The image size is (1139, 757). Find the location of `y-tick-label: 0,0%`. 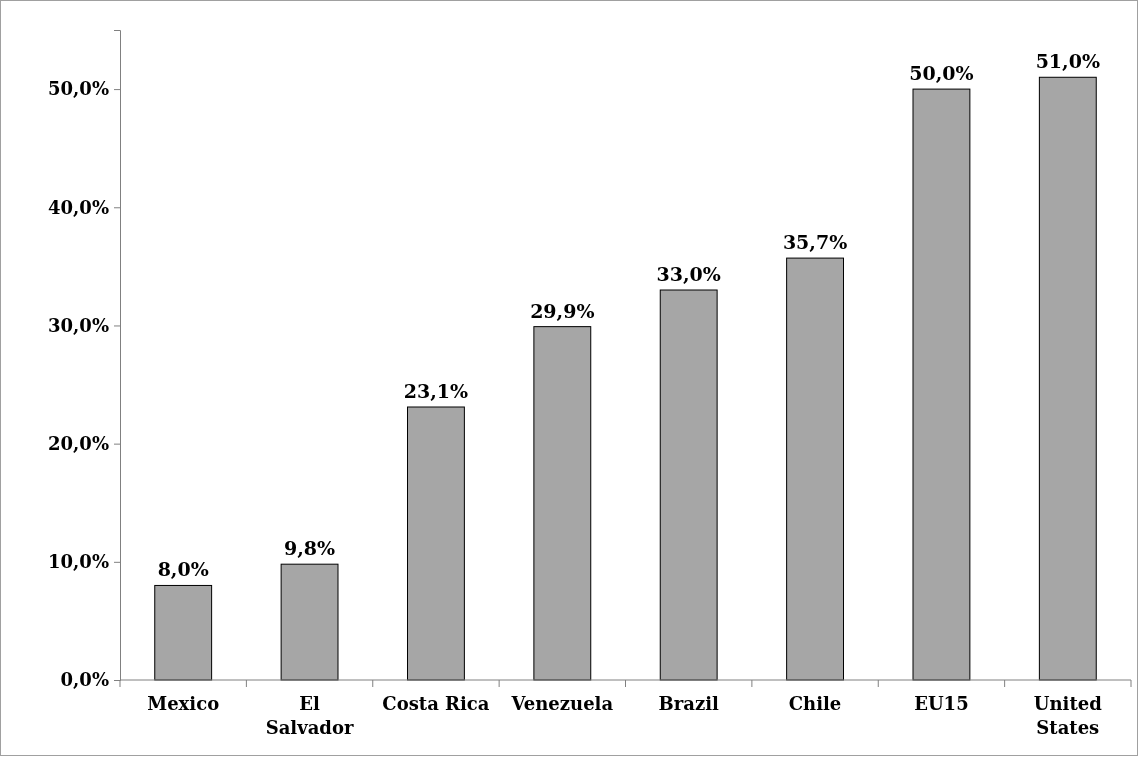

y-tick-label: 0,0% is located at coordinates (84, 680).